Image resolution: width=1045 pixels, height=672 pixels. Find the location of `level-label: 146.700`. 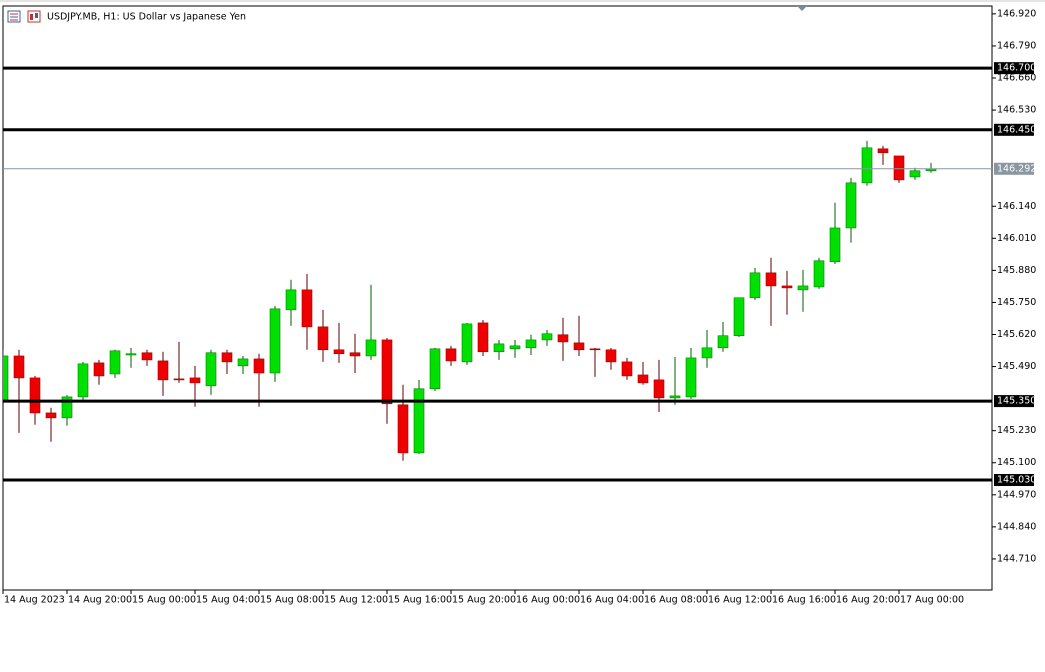

level-label: 146.700 is located at coordinates (1016, 68).